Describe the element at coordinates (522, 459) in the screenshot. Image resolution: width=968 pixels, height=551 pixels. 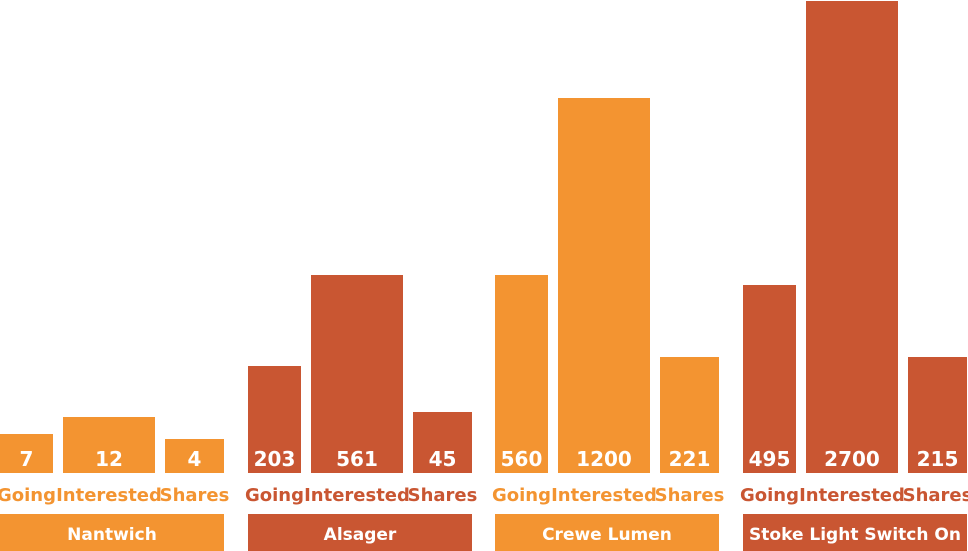
I see `data-label: 560` at that location.